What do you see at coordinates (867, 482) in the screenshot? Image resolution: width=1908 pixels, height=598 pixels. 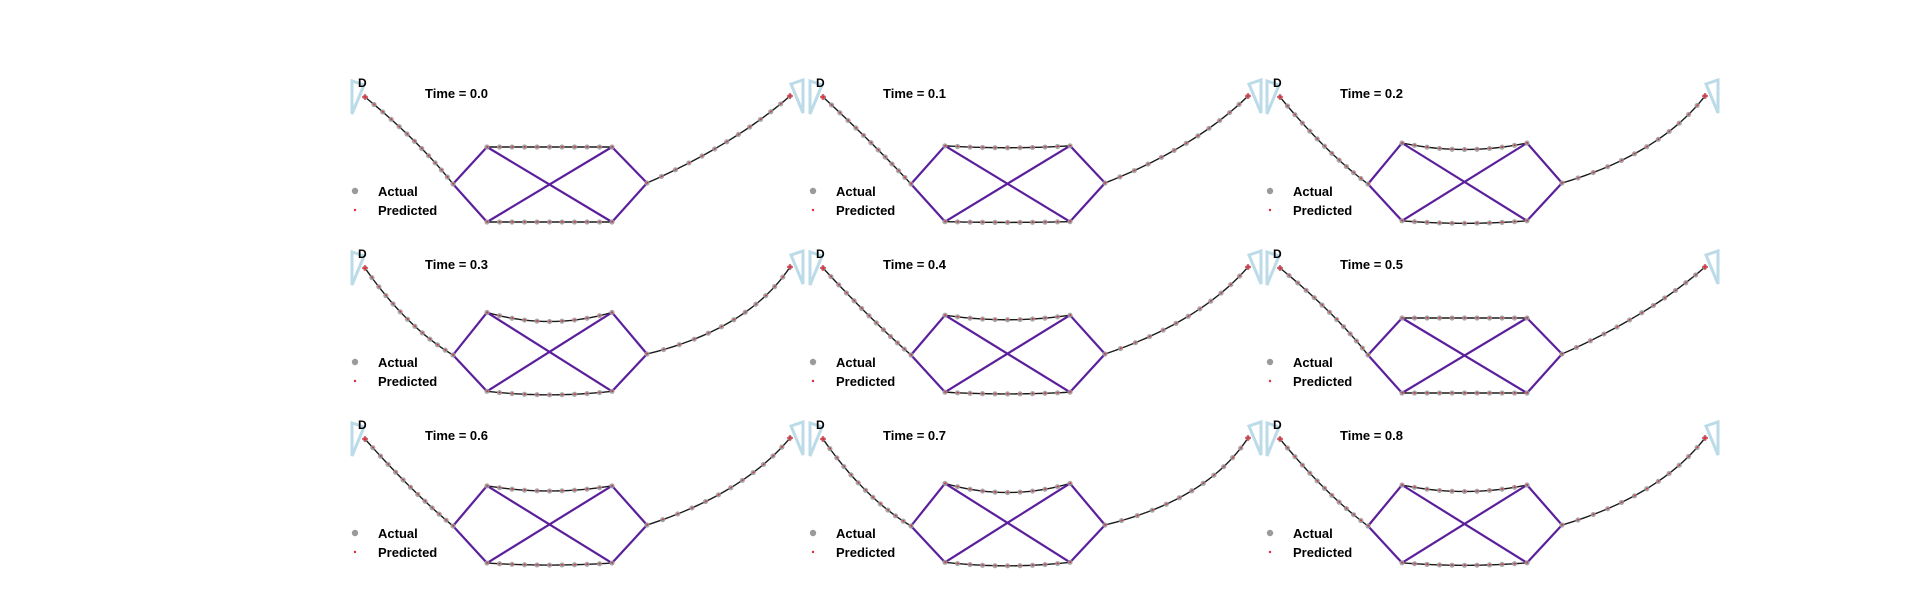 I see `left-cable` at bounding box center [867, 482].